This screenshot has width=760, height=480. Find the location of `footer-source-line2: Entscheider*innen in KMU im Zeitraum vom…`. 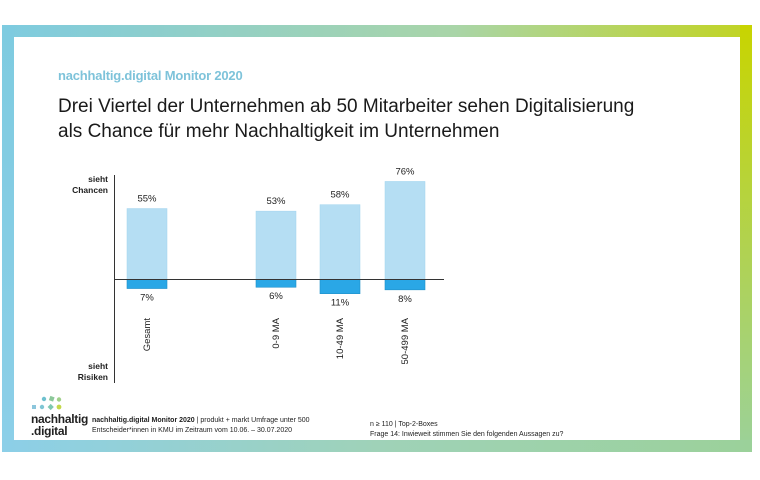

footer-source-line2: Entscheider*innen in KMU im Zeitraum vom… is located at coordinates (192, 430).